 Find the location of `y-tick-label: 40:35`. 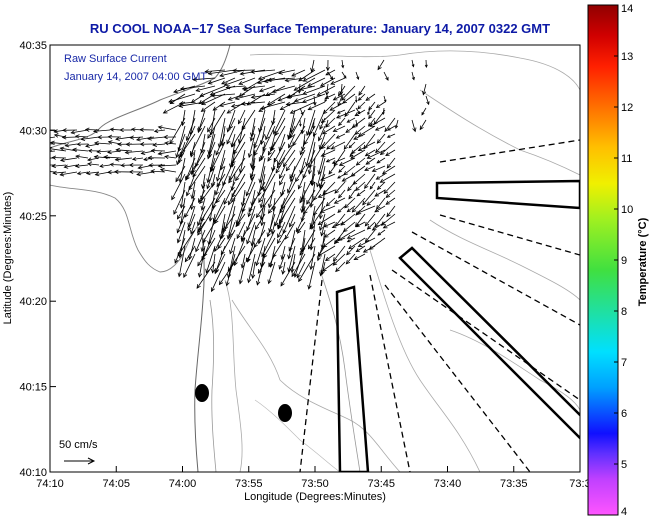

y-tick-label: 40:35 is located at coordinates (33, 46).